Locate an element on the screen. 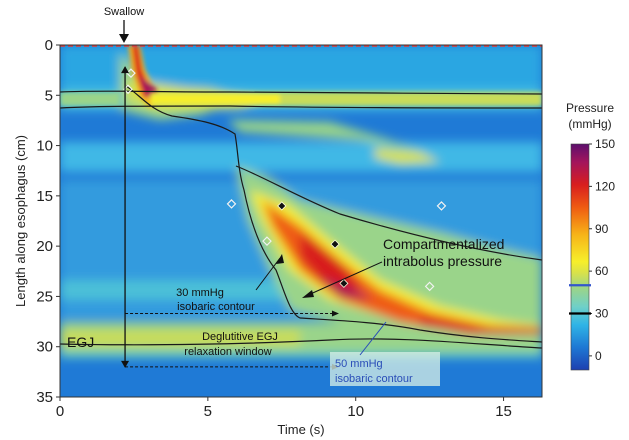  colorbar-tick-label: 0 is located at coordinates (598, 356).